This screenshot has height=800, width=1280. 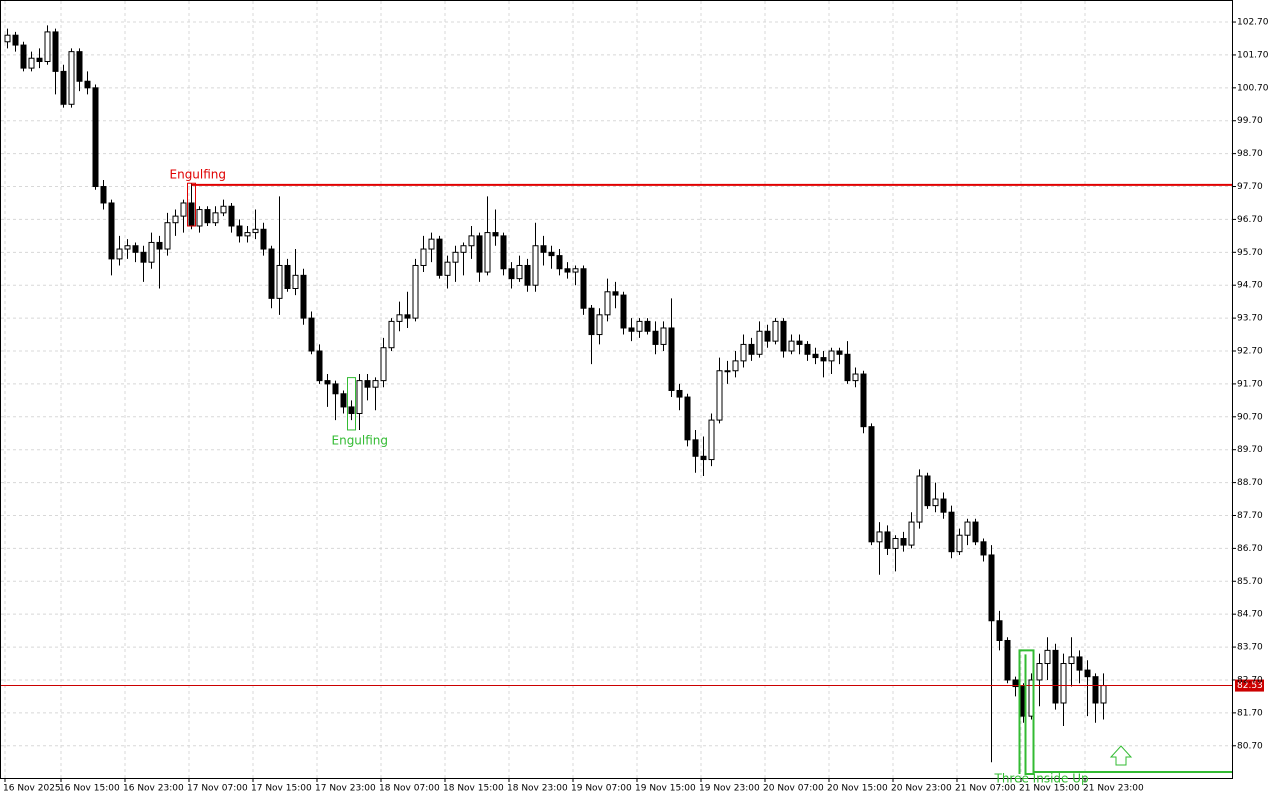 I want to click on x-tick-label: 17 Nov 07:00, so click(x=217, y=789).